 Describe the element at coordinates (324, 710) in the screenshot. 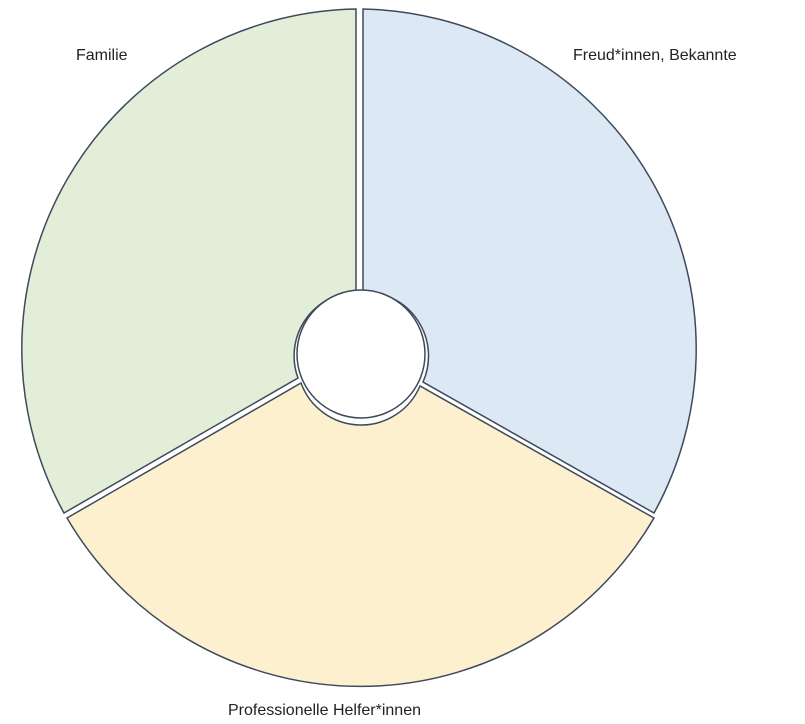

I see `professional-helpers-label: Professionelle Helfer*innen` at that location.